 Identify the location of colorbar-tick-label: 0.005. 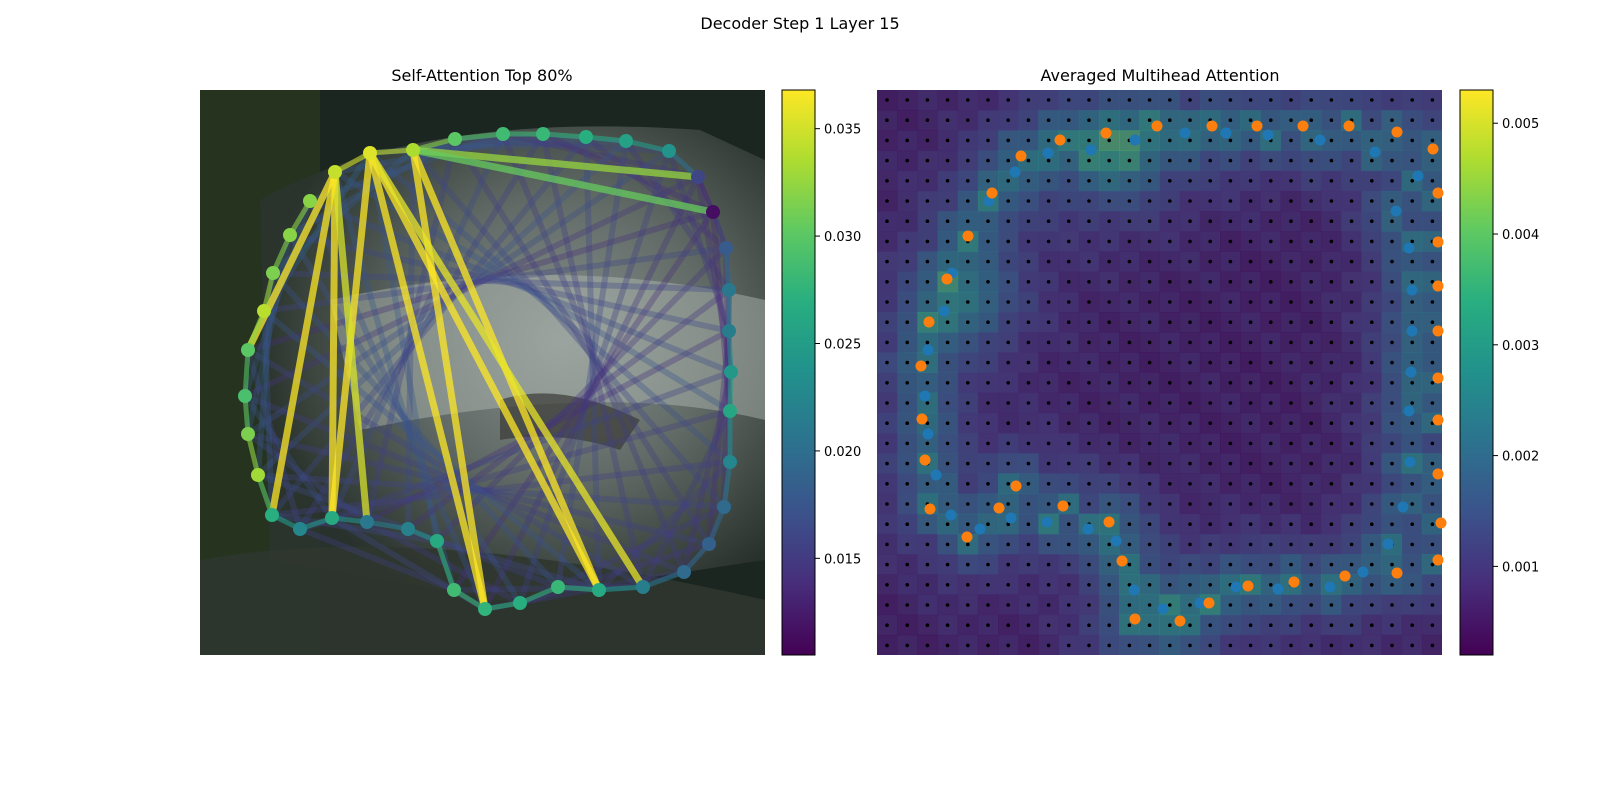
(1520, 124).